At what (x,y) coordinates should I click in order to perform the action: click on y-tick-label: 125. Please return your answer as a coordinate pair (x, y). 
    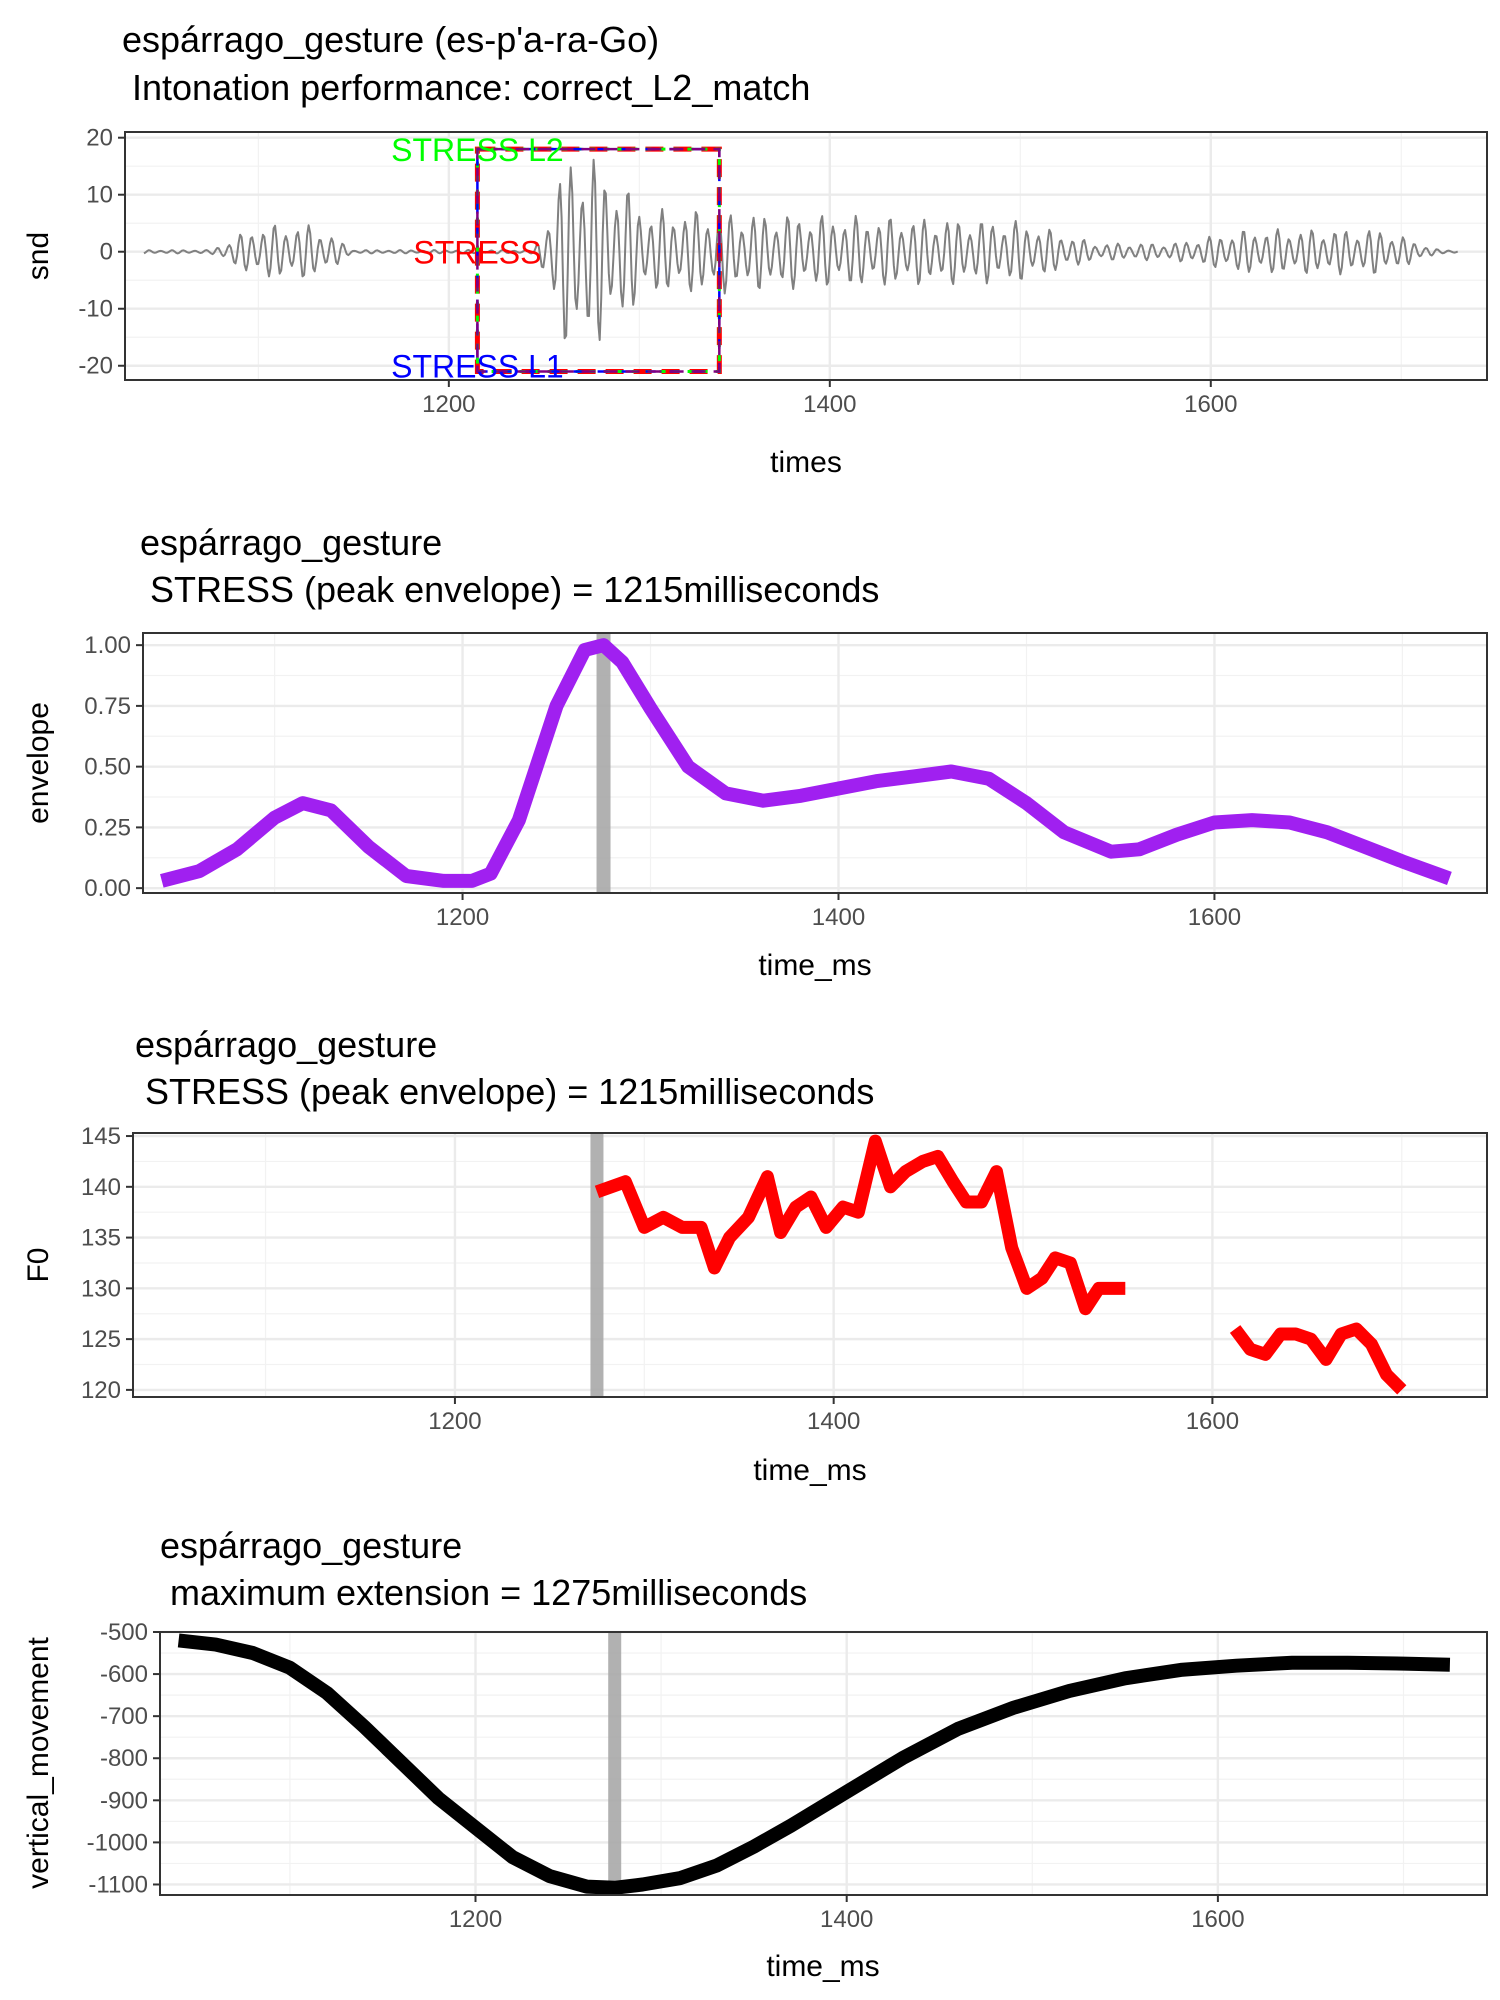
    Looking at the image, I should click on (101, 1339).